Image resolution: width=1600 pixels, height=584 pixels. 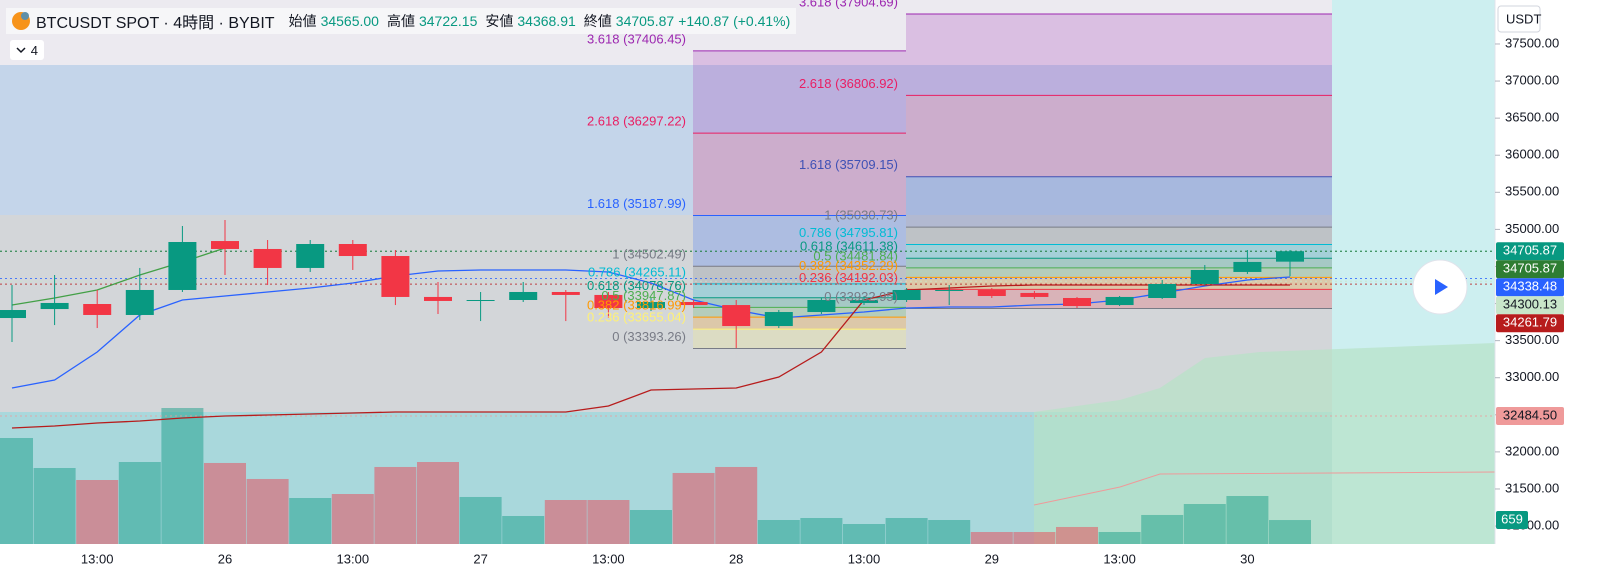 I want to click on ohlc-label: 始値, so click(x=302, y=21).